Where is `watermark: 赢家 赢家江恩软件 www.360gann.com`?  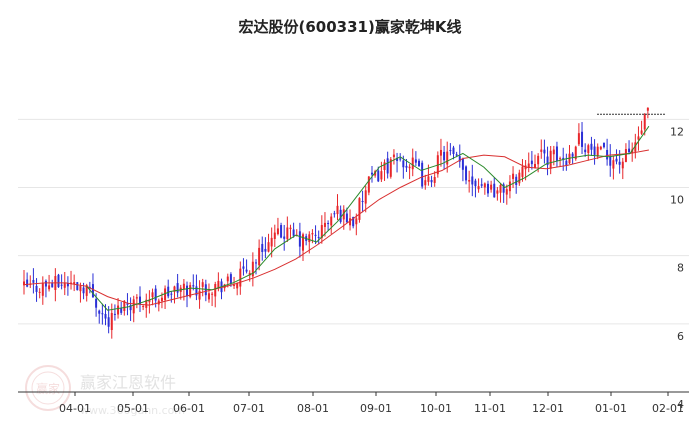
watermark: 赢家 赢家江恩软件 www.360gann.com is located at coordinates (105, 391).